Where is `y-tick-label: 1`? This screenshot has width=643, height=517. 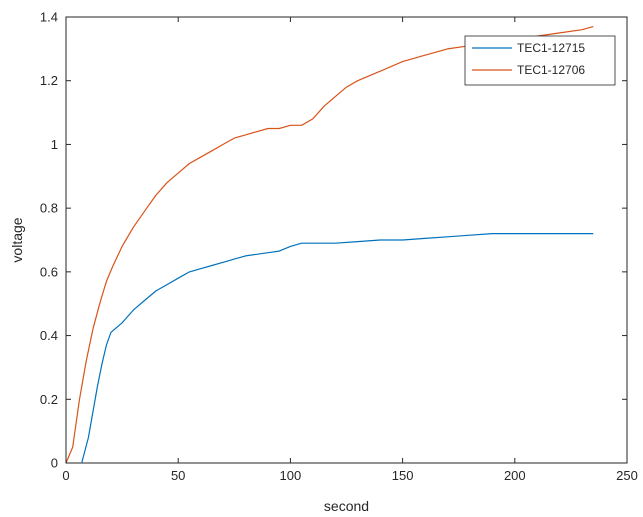
y-tick-label: 1 is located at coordinates (54, 144).